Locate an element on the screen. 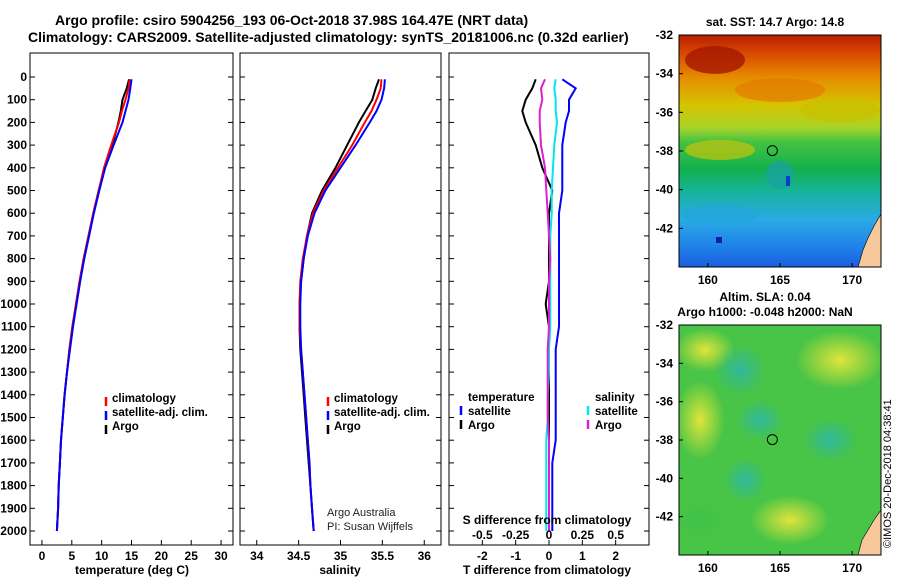 The height and width of the screenshot is (580, 900). legend-temperature-title: temperature is located at coordinates (501, 398).